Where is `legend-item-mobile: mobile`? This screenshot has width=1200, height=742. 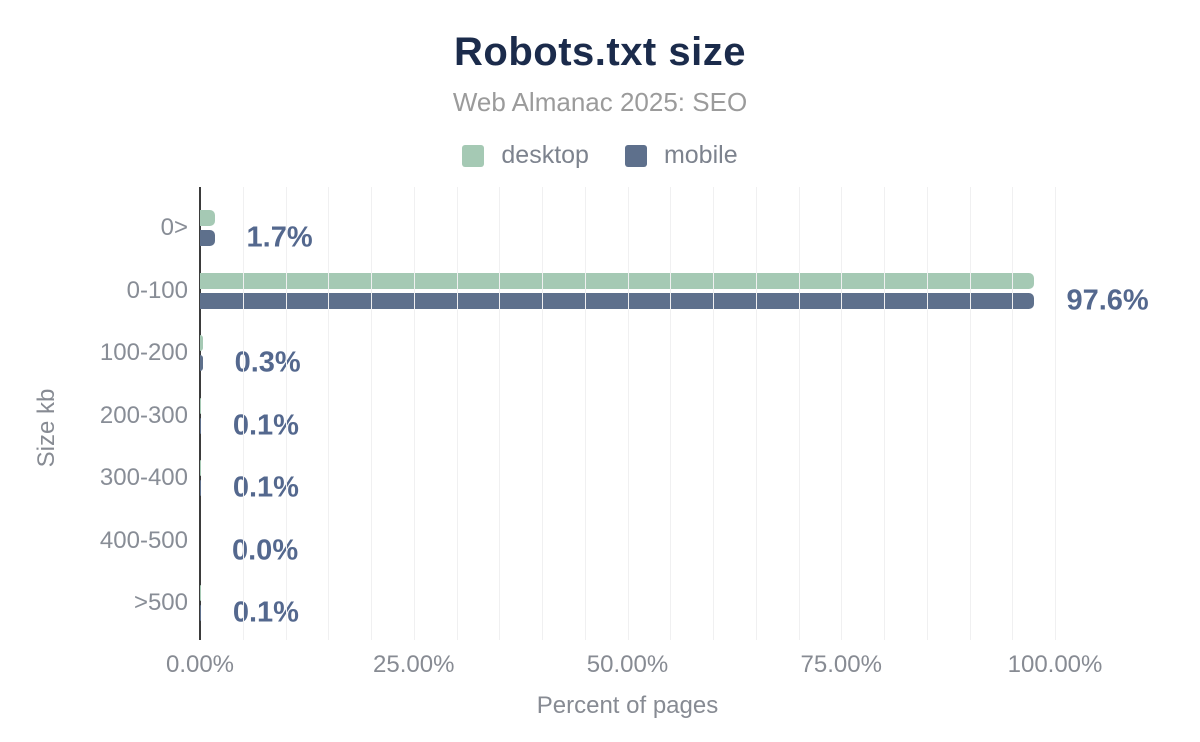
legend-item-mobile: mobile is located at coordinates (681, 155).